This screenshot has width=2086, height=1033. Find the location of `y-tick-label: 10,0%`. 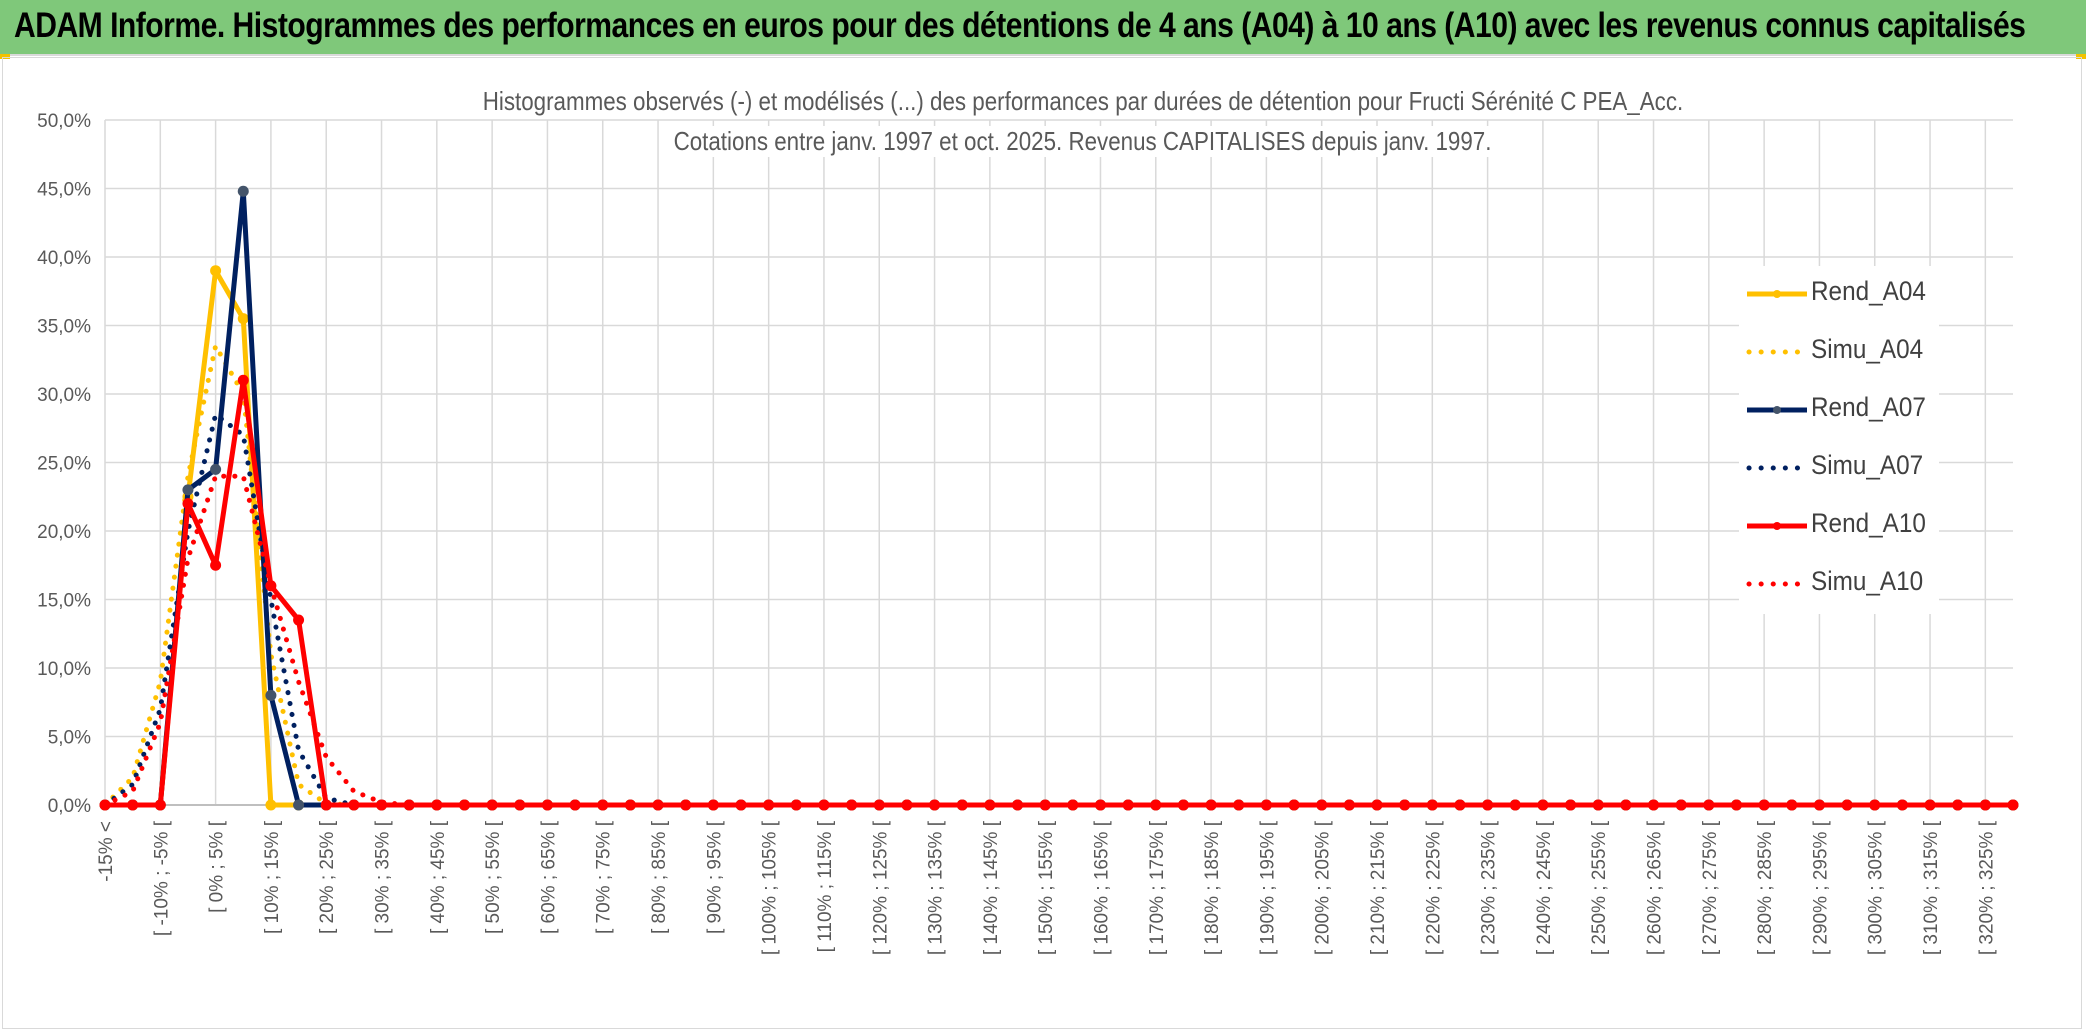

y-tick-label: 10,0% is located at coordinates (64, 669).